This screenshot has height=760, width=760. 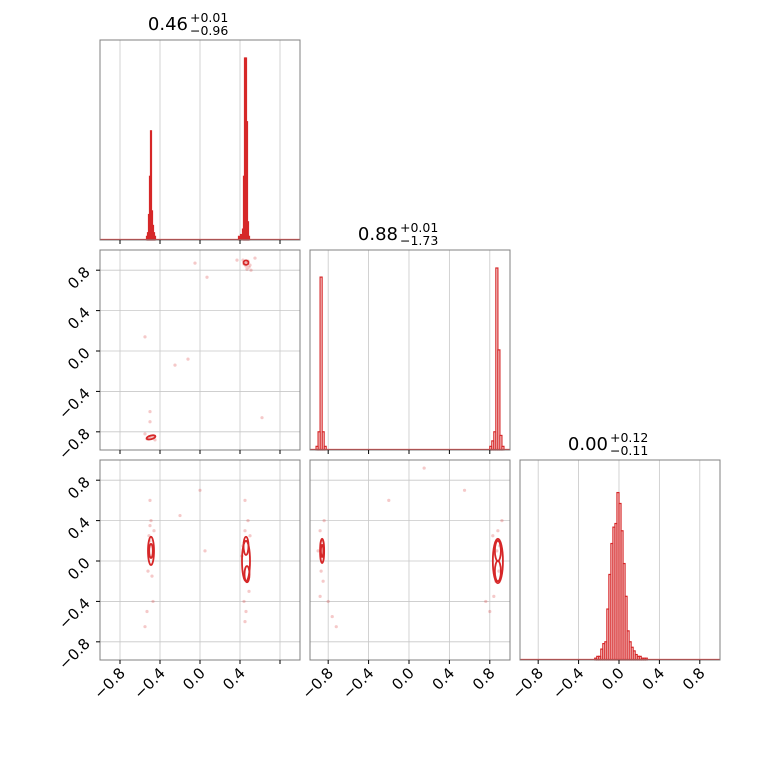 What do you see at coordinates (168, 24) in the screenshot?
I see `panel-title-value: 0.46` at bounding box center [168, 24].